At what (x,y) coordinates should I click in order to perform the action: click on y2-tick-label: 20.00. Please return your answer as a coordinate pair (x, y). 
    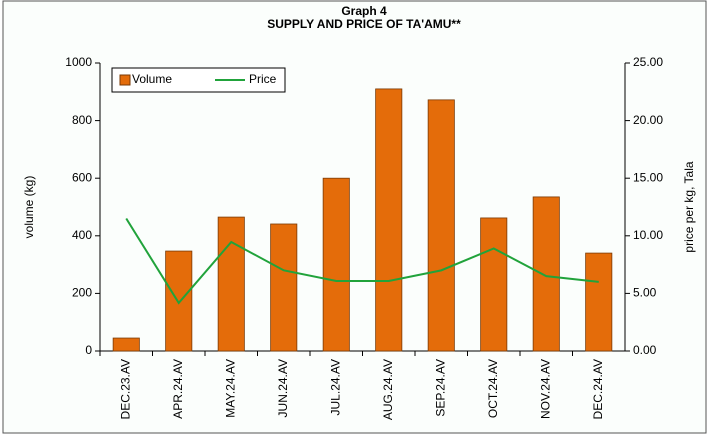
    Looking at the image, I should click on (648, 120).